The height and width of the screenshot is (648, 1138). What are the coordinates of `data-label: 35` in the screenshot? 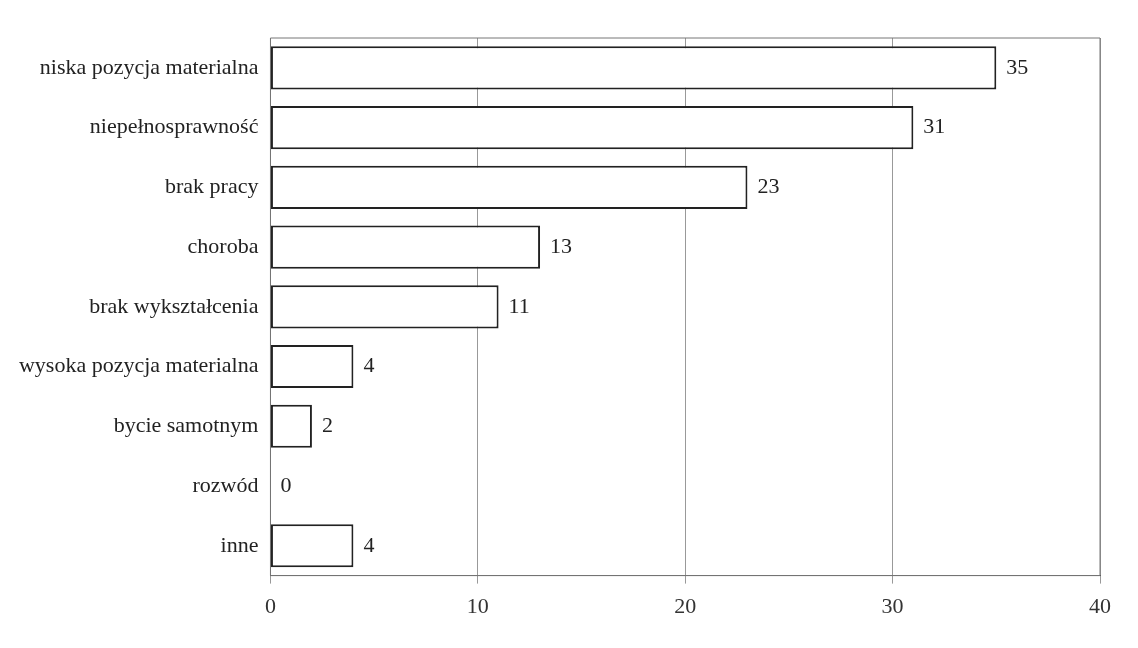 It's located at (1017, 66).